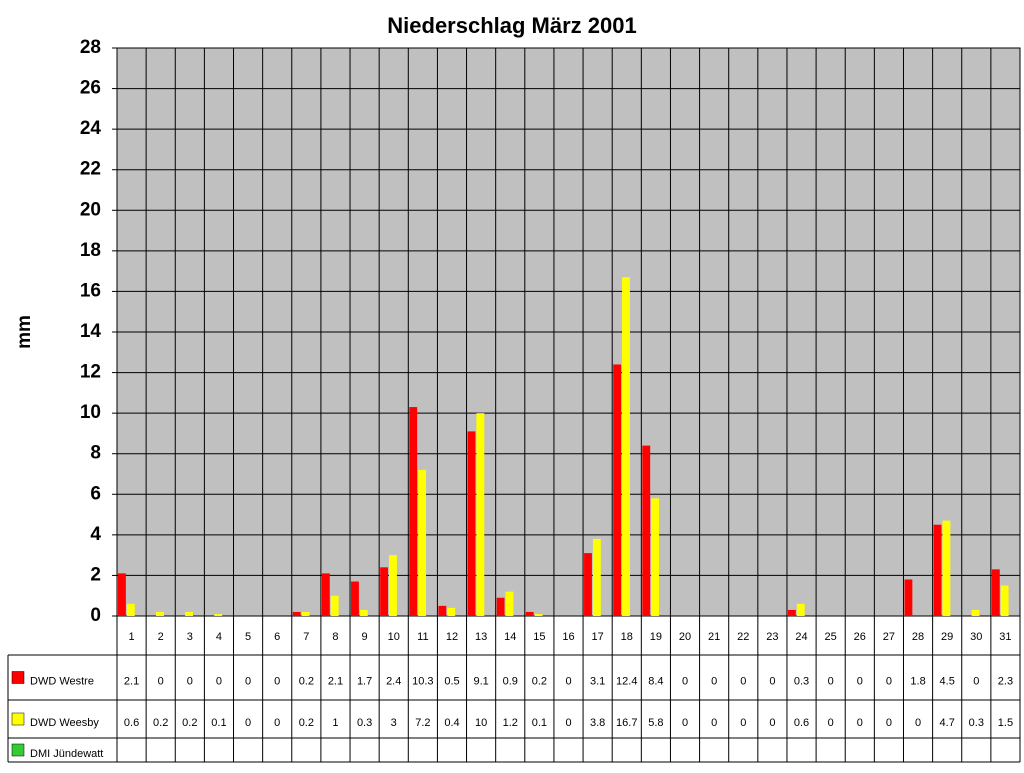  What do you see at coordinates (685, 637) in the screenshot?
I see `x-tick-label: 20` at bounding box center [685, 637].